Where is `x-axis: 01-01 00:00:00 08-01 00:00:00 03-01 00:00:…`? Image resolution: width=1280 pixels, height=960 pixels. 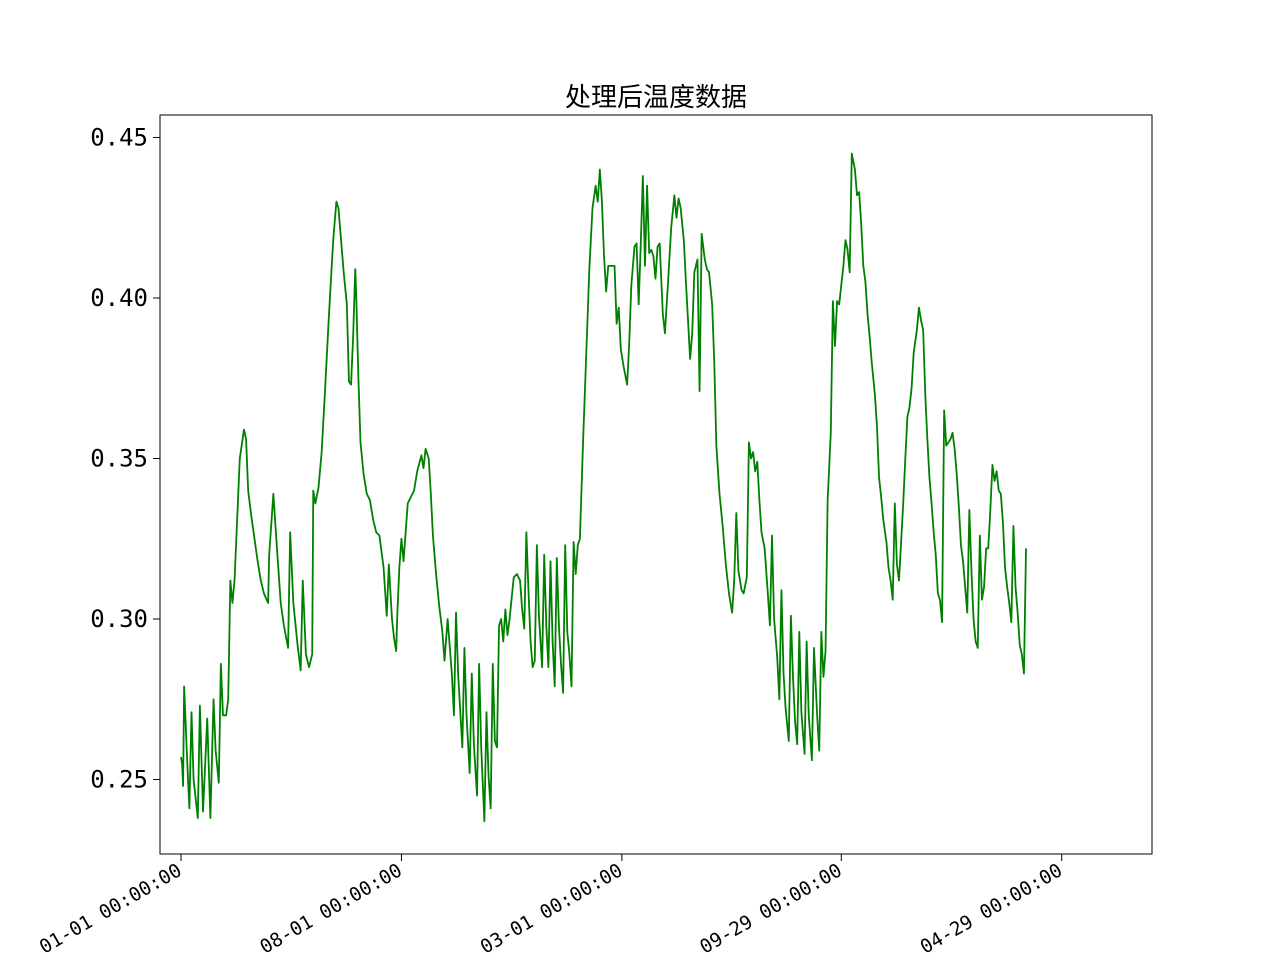 x-axis: 01-01 00:00:00 08-01 00:00:00 03-01 00:00:… is located at coordinates (551, 906).